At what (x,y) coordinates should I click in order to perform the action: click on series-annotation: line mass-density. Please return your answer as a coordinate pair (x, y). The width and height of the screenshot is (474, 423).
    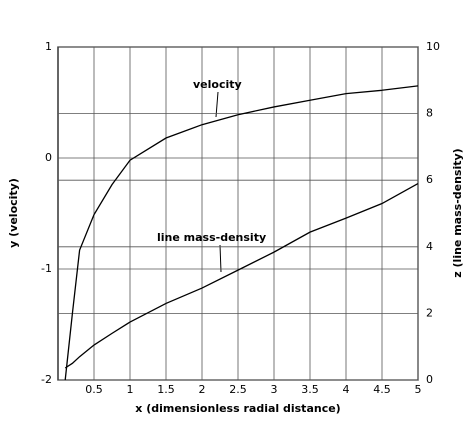
    Looking at the image, I should click on (211, 237).